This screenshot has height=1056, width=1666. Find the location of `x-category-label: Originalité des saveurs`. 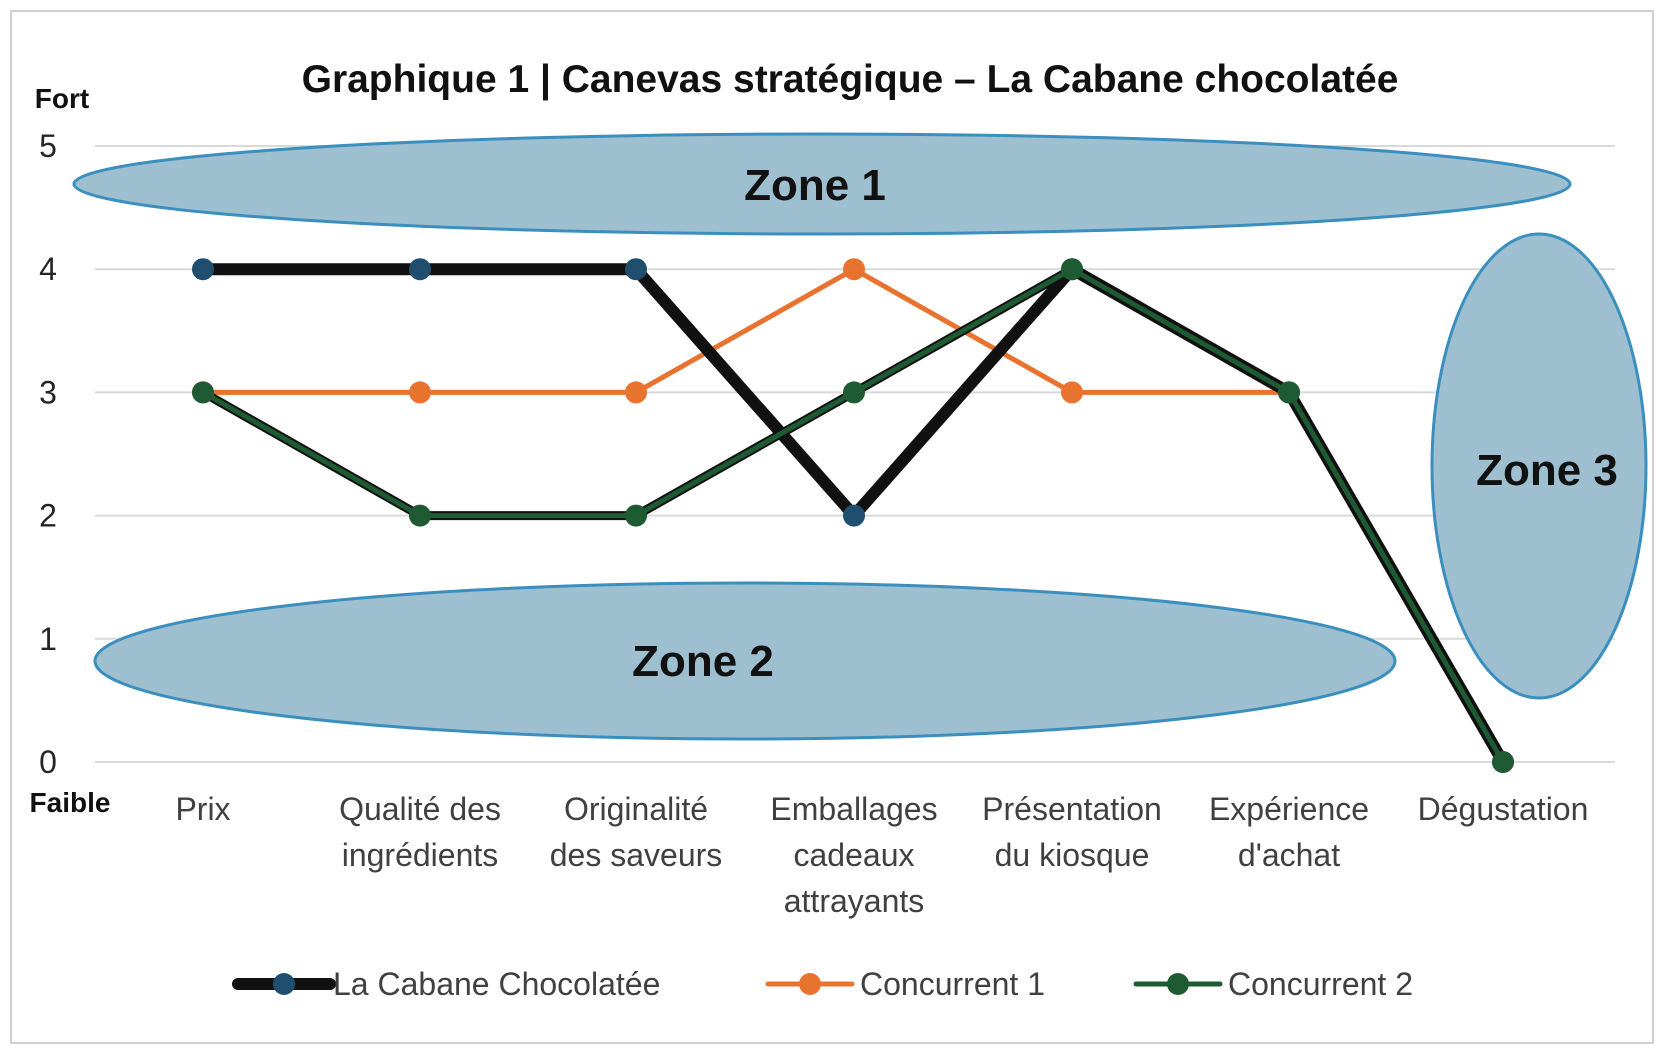

x-category-label: Originalité des saveurs is located at coordinates (636, 832).